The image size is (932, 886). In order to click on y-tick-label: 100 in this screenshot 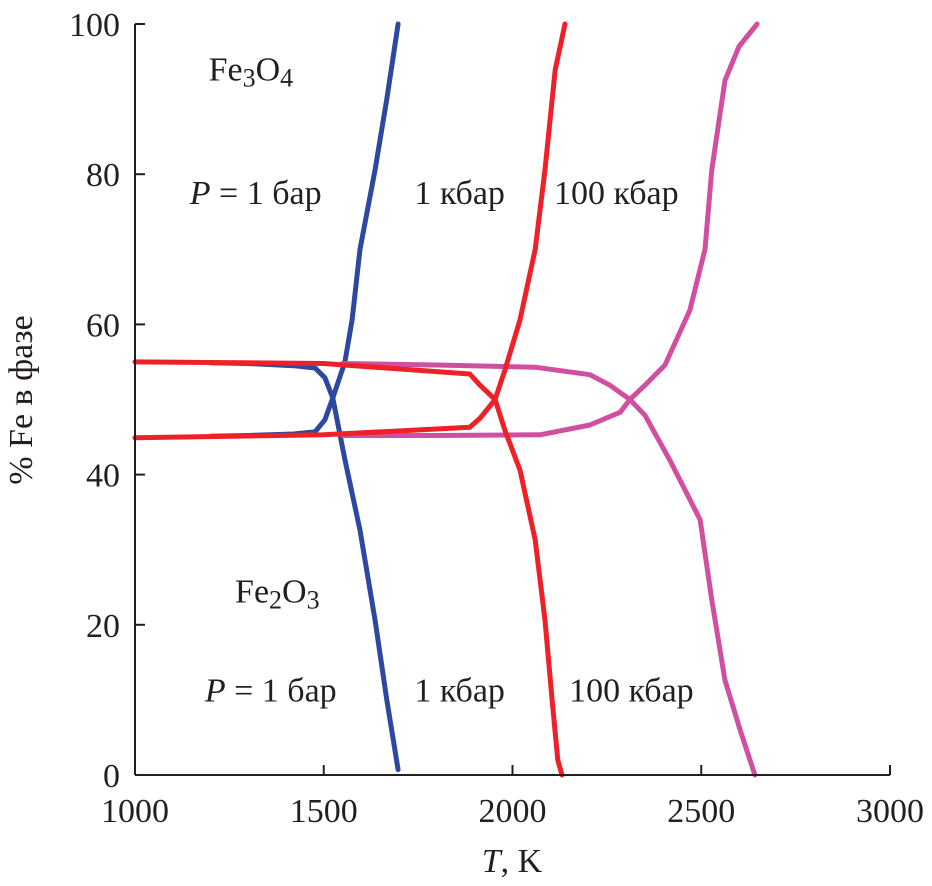, I will do `click(94, 25)`.